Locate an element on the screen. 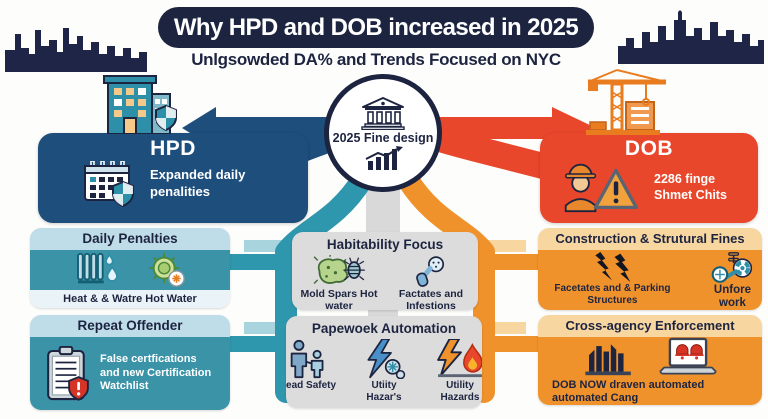 The width and height of the screenshot is (768, 419). habitability-title: Habitability Focus is located at coordinates (385, 244).